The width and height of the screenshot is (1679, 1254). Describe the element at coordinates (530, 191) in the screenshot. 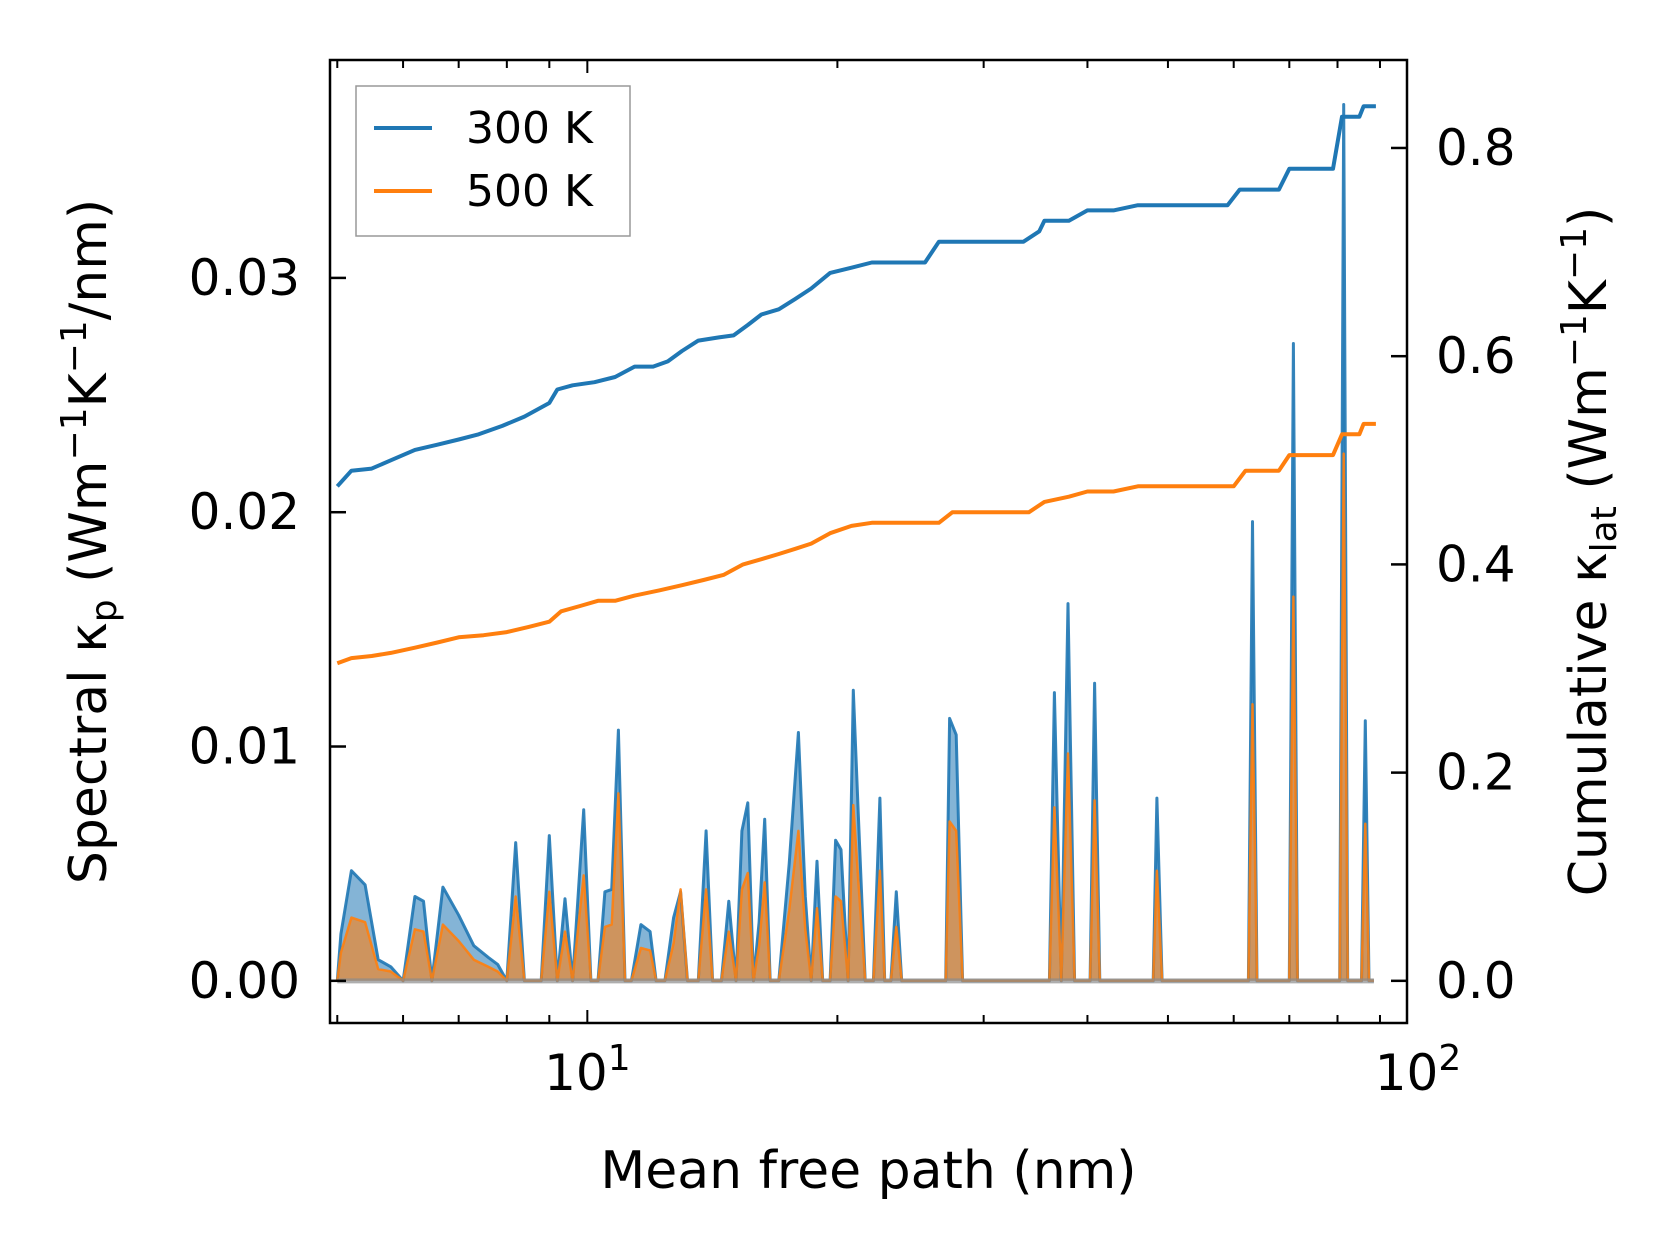

I see `legend-label-1: 500 K` at that location.